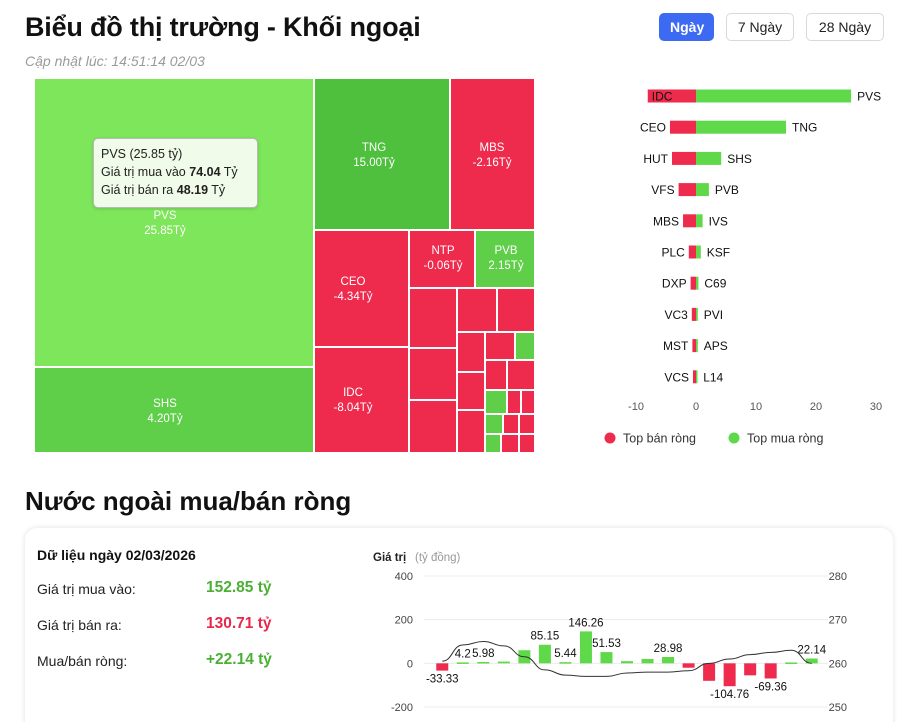 The image size is (904, 722). What do you see at coordinates (86, 589) in the screenshot?
I see `stat-buy-label: Giá trị mua vào:` at bounding box center [86, 589].